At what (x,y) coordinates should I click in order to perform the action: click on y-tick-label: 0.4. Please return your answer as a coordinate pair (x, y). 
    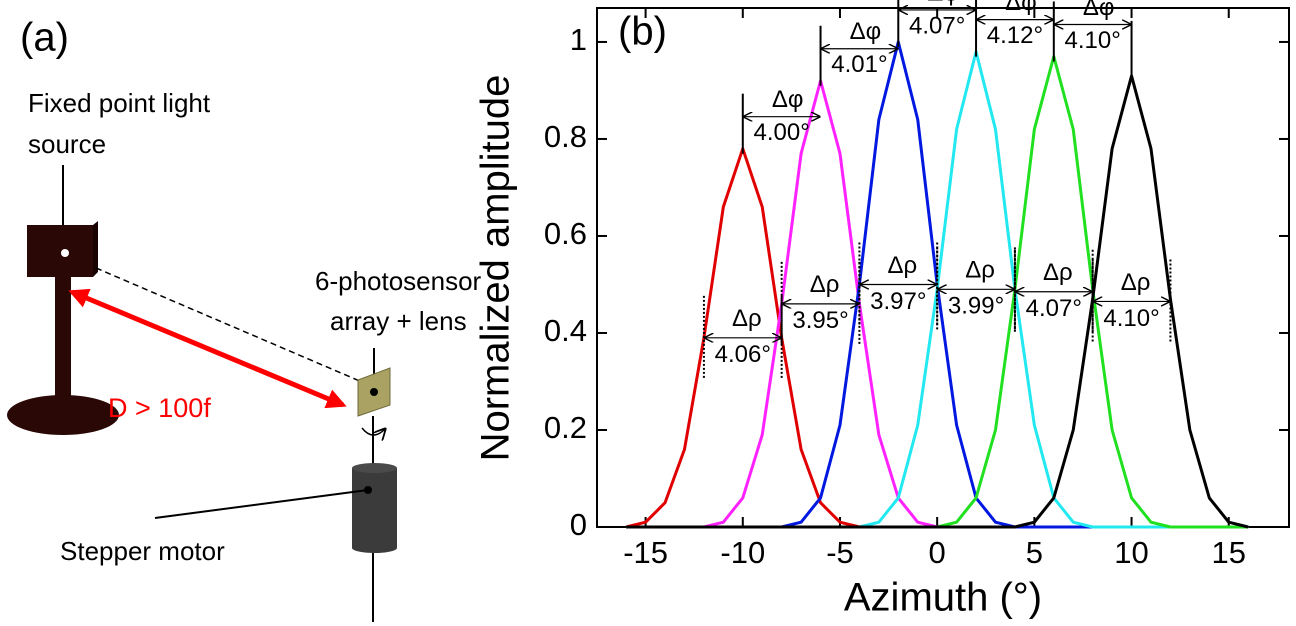
    Looking at the image, I should click on (565, 330).